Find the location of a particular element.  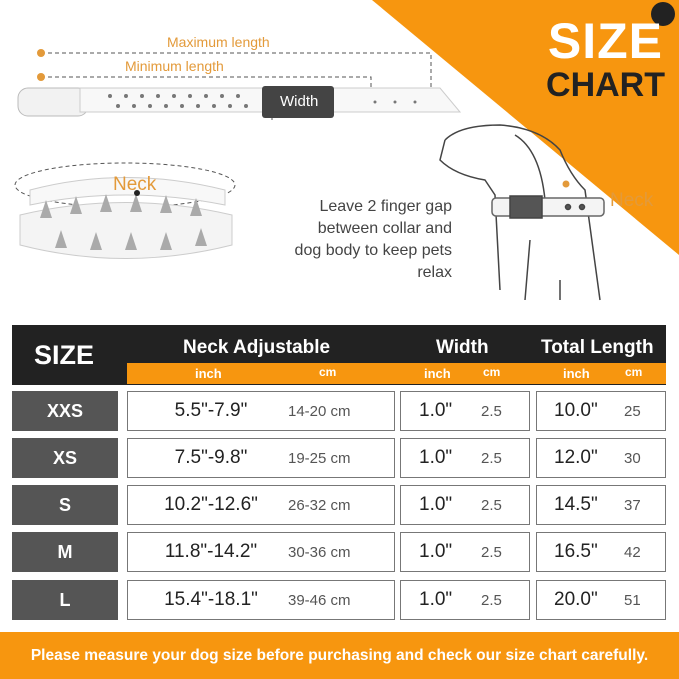

total-cell: 12.0" 30 is located at coordinates (601, 458).